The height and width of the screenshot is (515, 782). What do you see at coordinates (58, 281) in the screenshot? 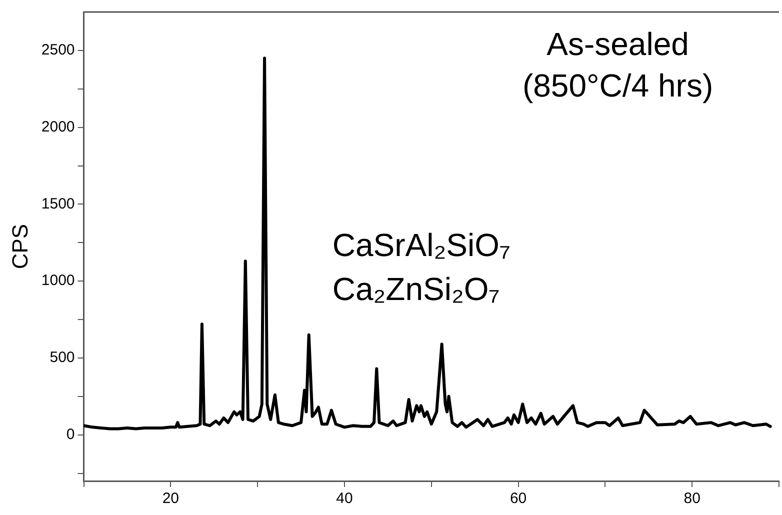
I see `y-tick-label: 1000` at bounding box center [58, 281].